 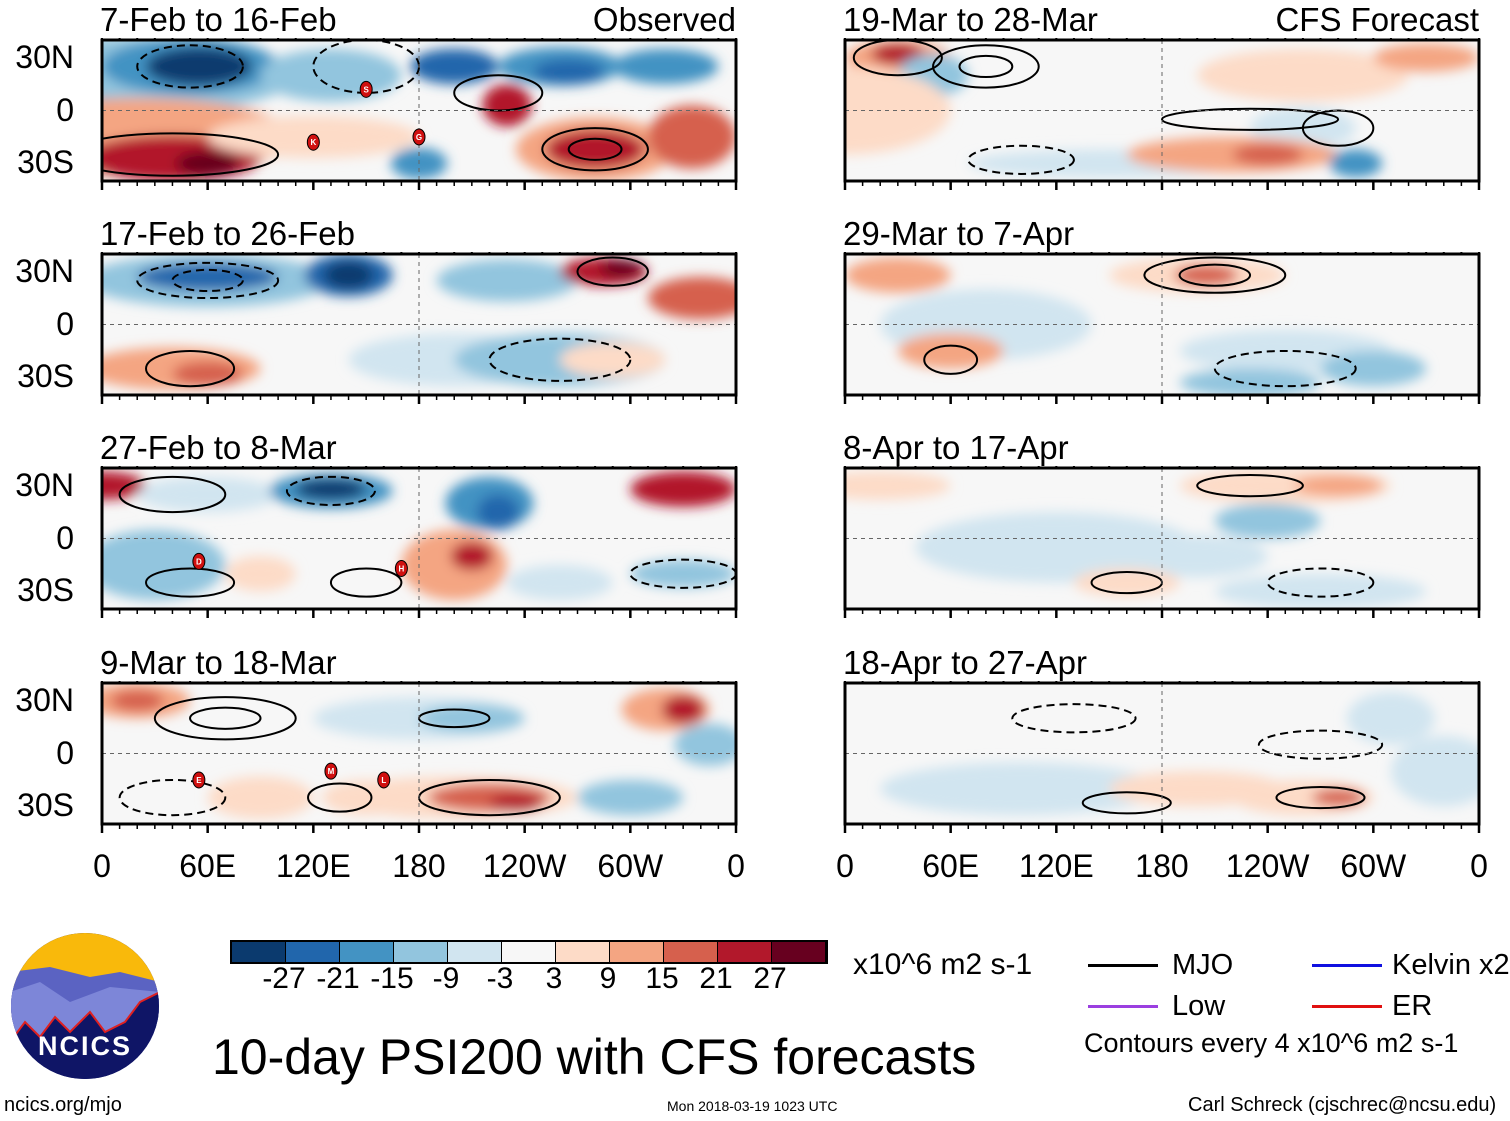 What do you see at coordinates (608, 978) in the screenshot?
I see `colorbar-label: 9` at bounding box center [608, 978].